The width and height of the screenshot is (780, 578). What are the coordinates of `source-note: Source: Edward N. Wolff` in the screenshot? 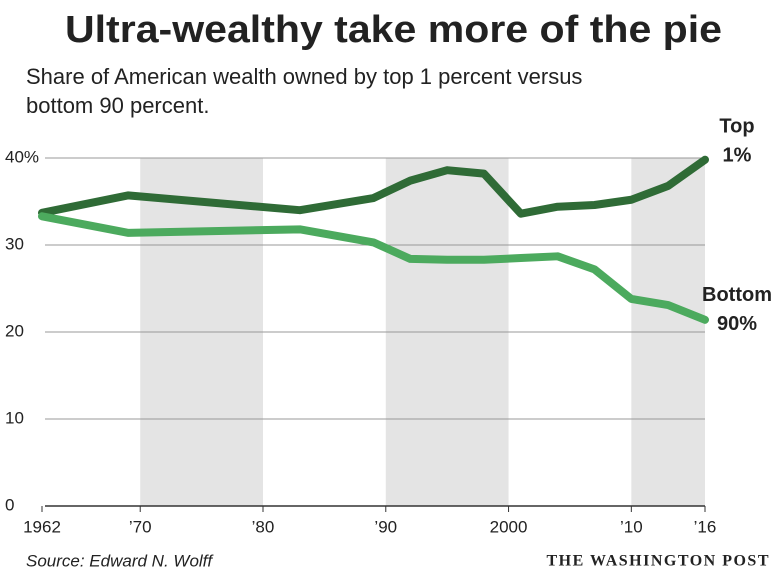 It's located at (120, 560).